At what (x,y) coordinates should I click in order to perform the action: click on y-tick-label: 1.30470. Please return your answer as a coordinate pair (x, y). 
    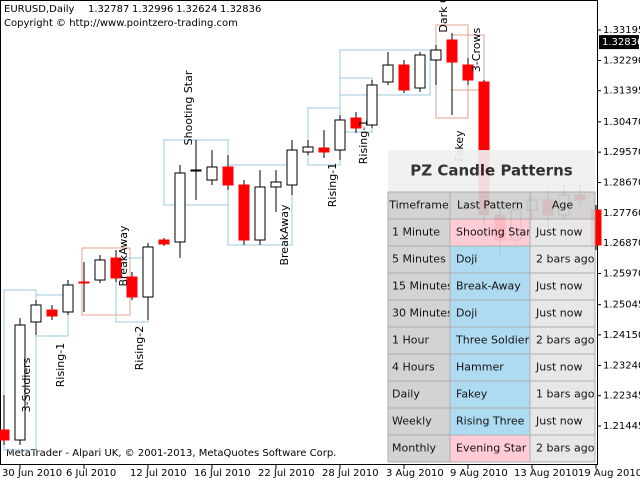
    Looking at the image, I should click on (621, 122).